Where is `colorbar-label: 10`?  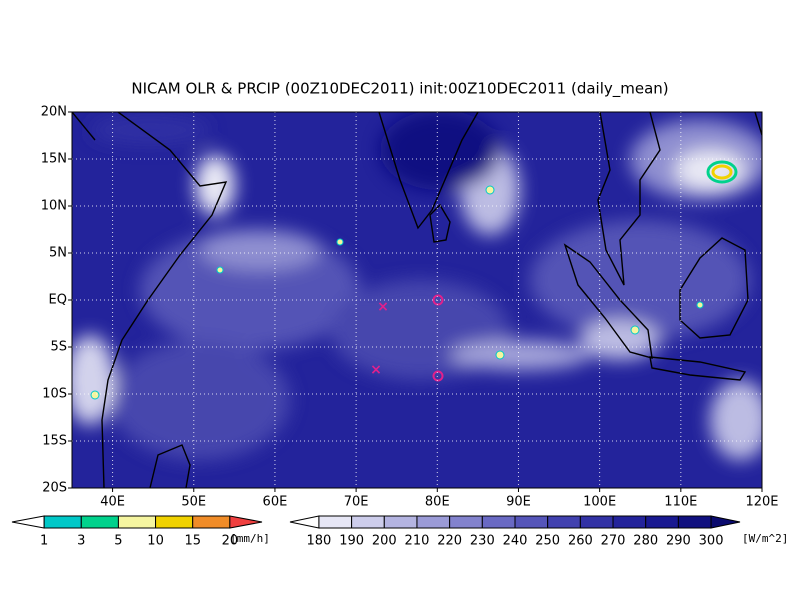 colorbar-label: 10 is located at coordinates (155, 541).